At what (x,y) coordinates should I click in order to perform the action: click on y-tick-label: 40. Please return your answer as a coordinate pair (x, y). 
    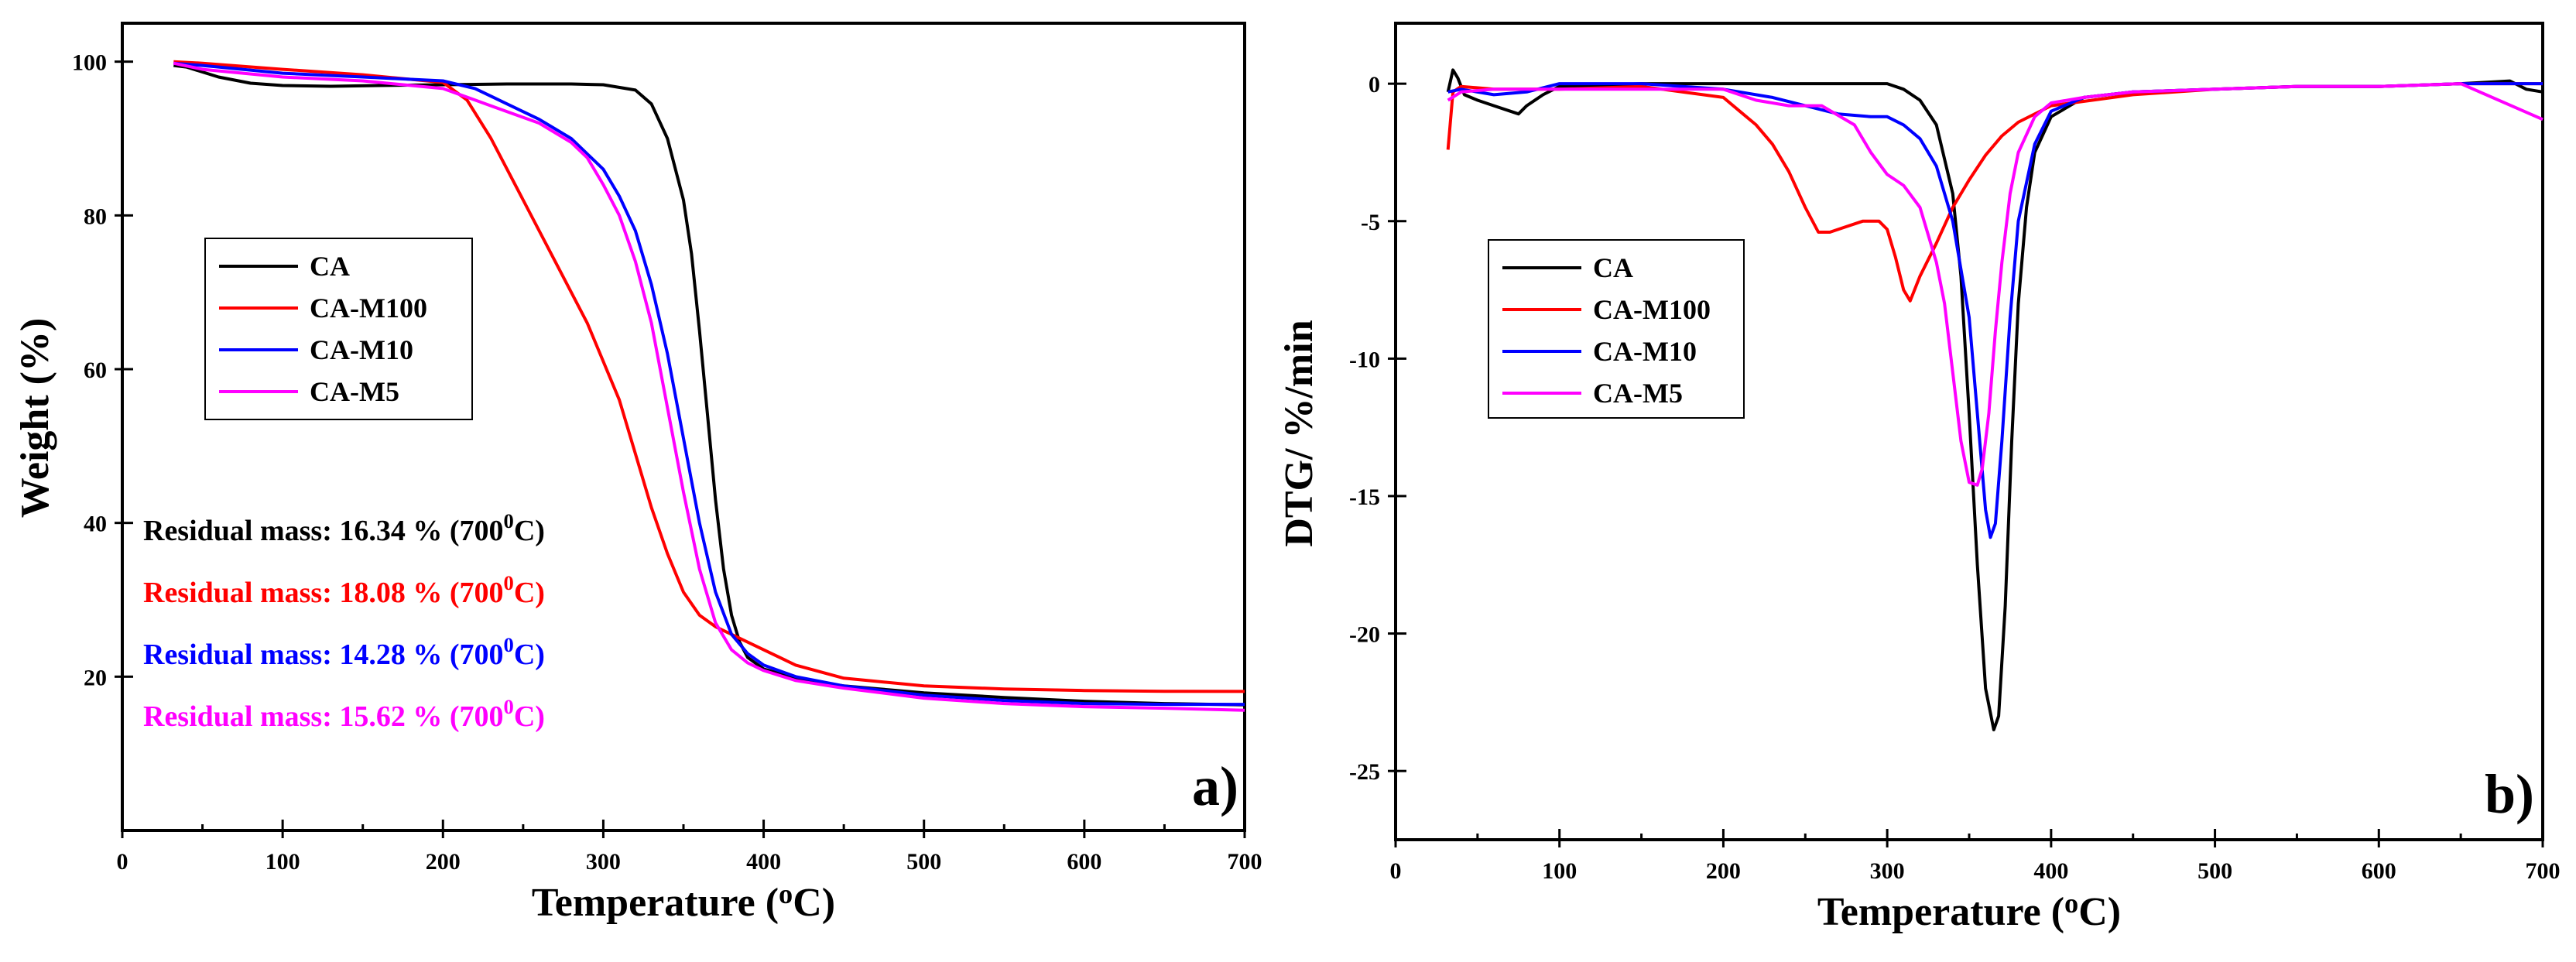
    Looking at the image, I should click on (95, 524).